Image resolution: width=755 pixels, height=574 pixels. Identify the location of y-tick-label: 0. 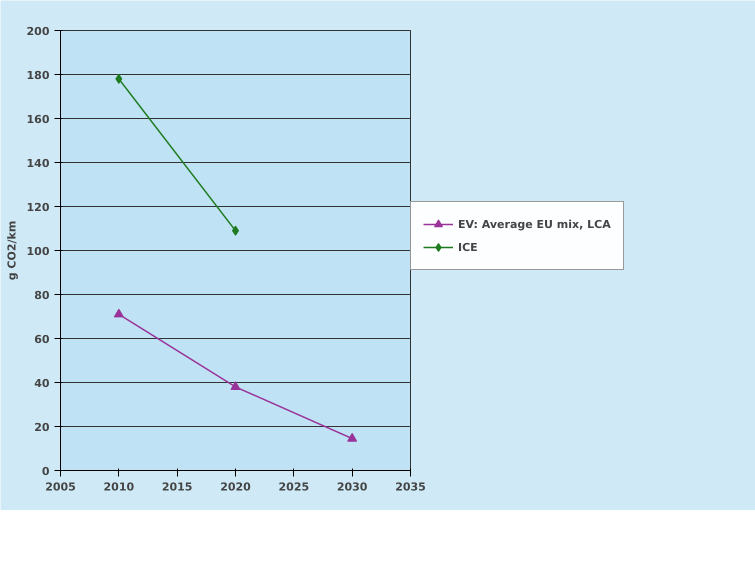
(46, 471).